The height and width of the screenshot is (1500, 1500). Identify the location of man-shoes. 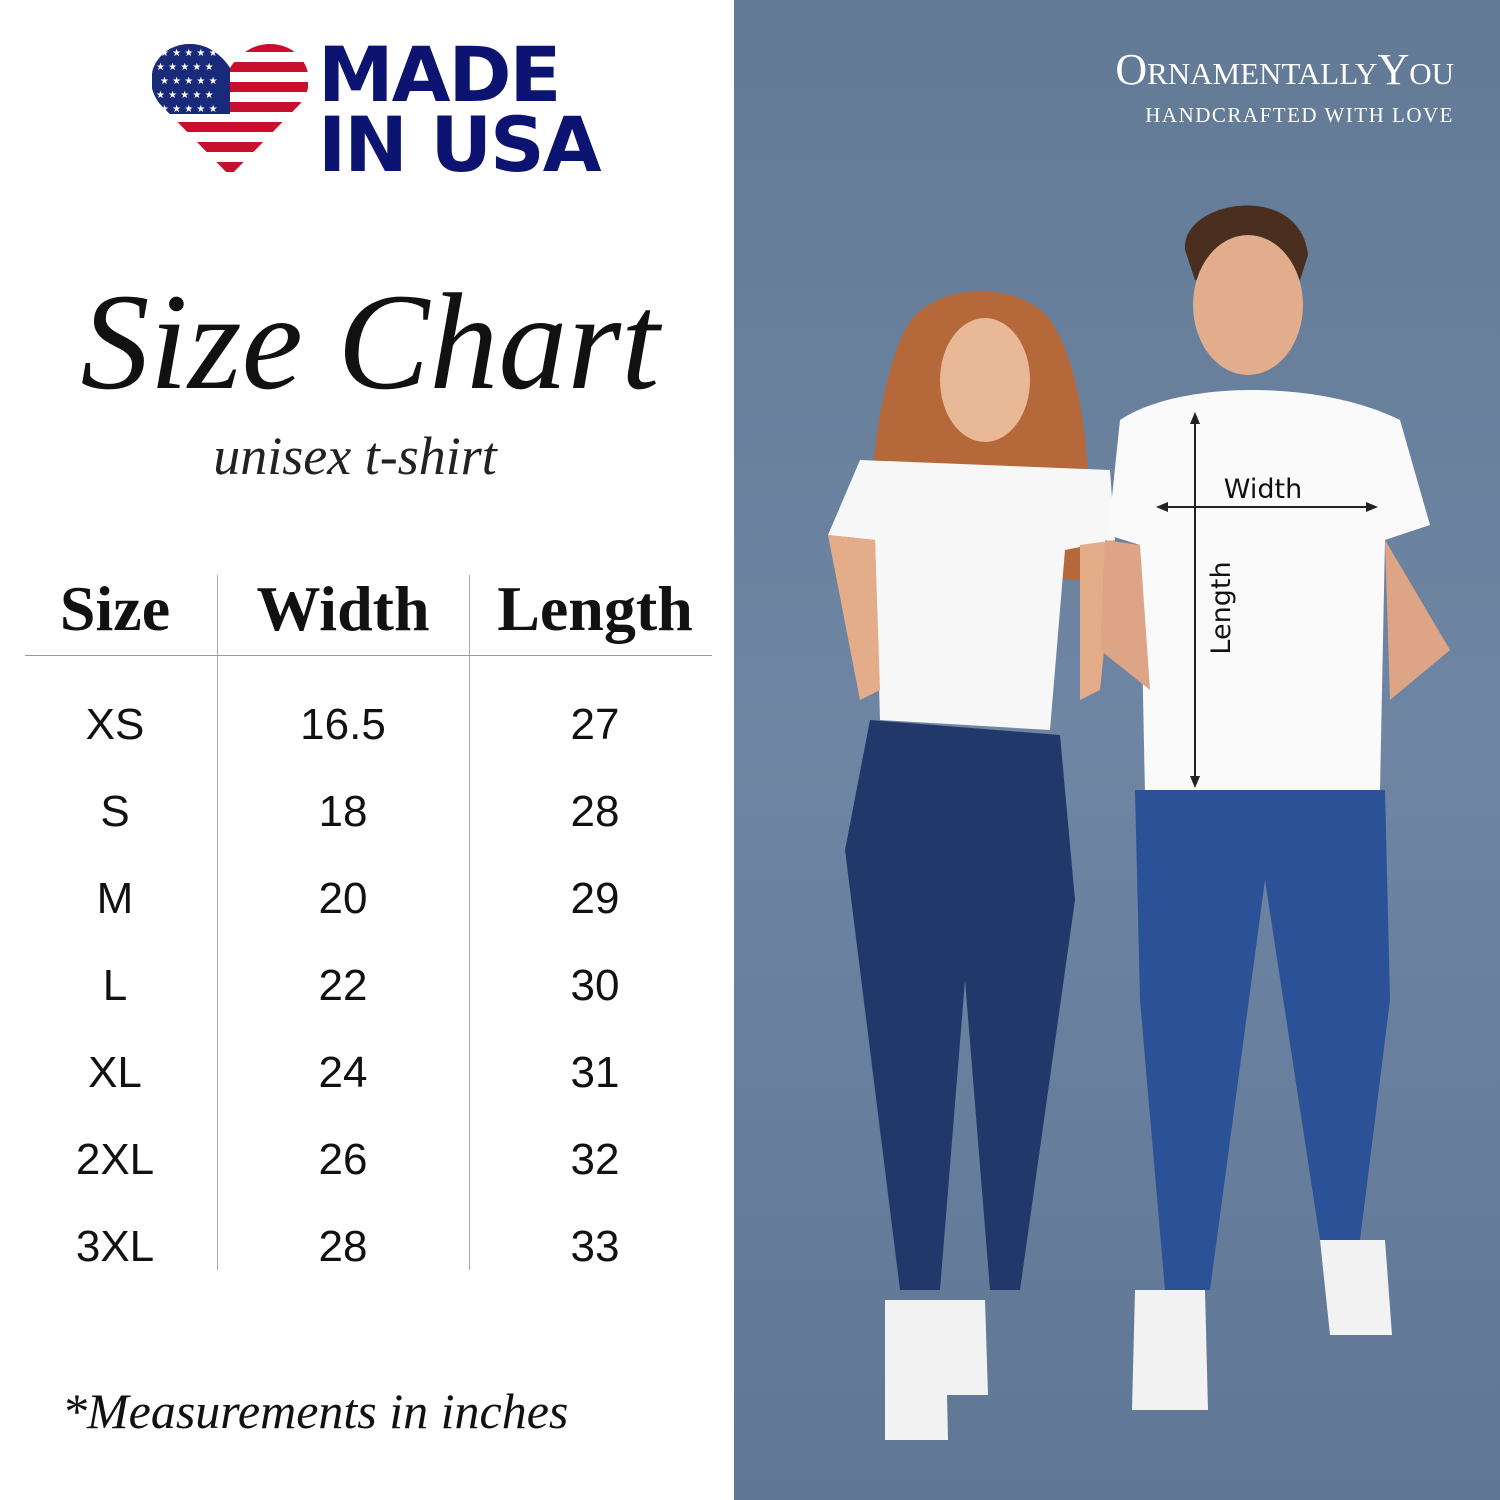
(1262, 1325).